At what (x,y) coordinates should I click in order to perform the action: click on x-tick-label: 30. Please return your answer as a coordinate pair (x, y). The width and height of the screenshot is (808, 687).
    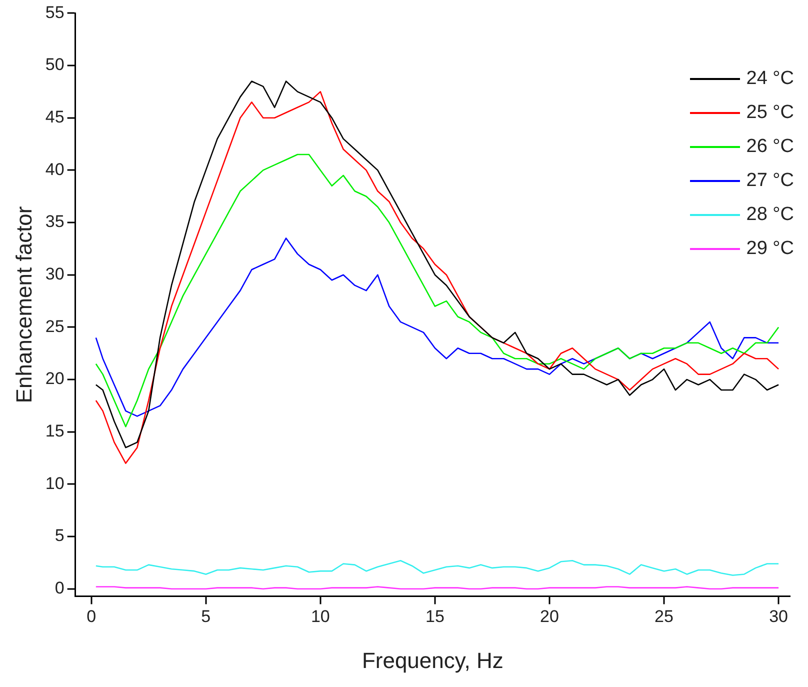
    Looking at the image, I should click on (778, 616).